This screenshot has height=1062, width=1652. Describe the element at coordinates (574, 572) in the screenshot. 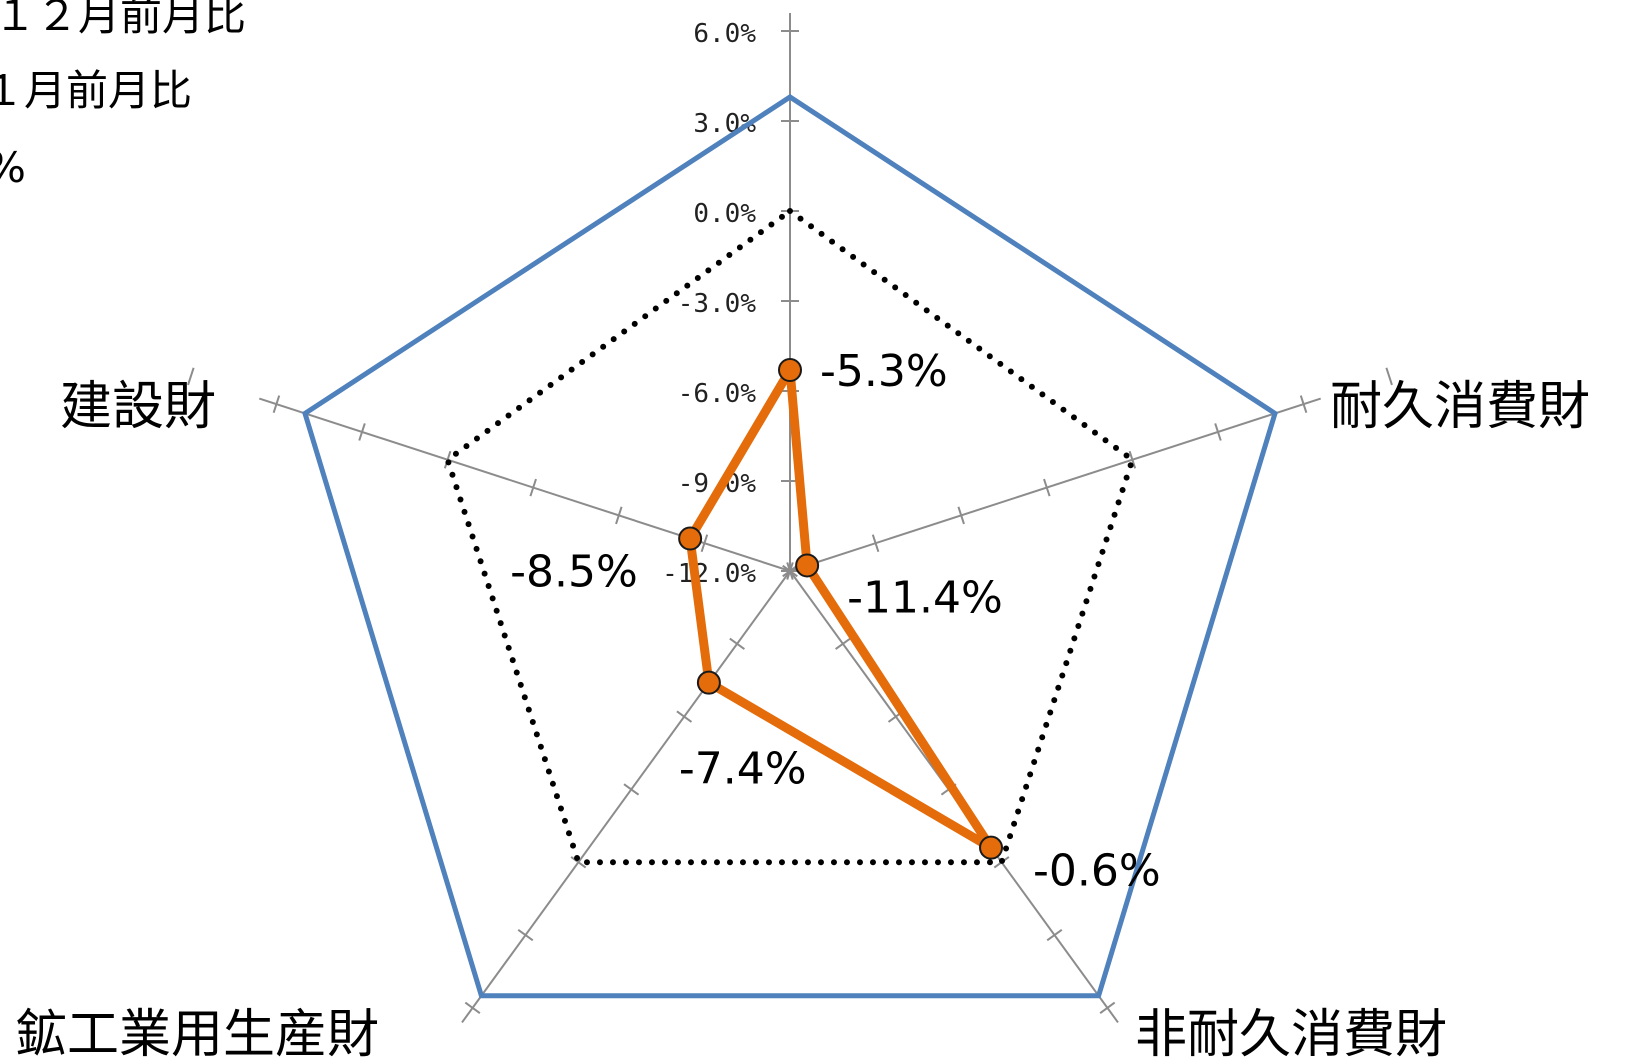

I see `data-label: -8.5%` at that location.